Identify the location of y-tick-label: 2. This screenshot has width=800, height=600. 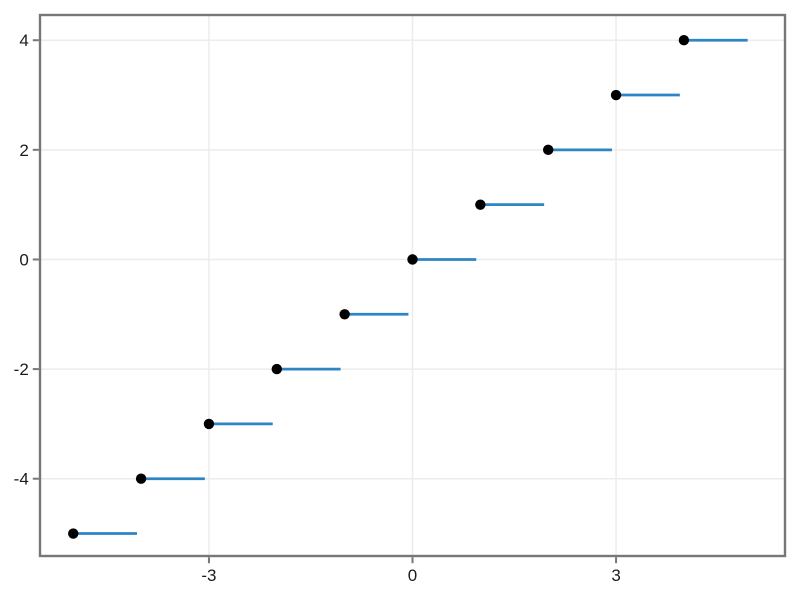
(23, 150).